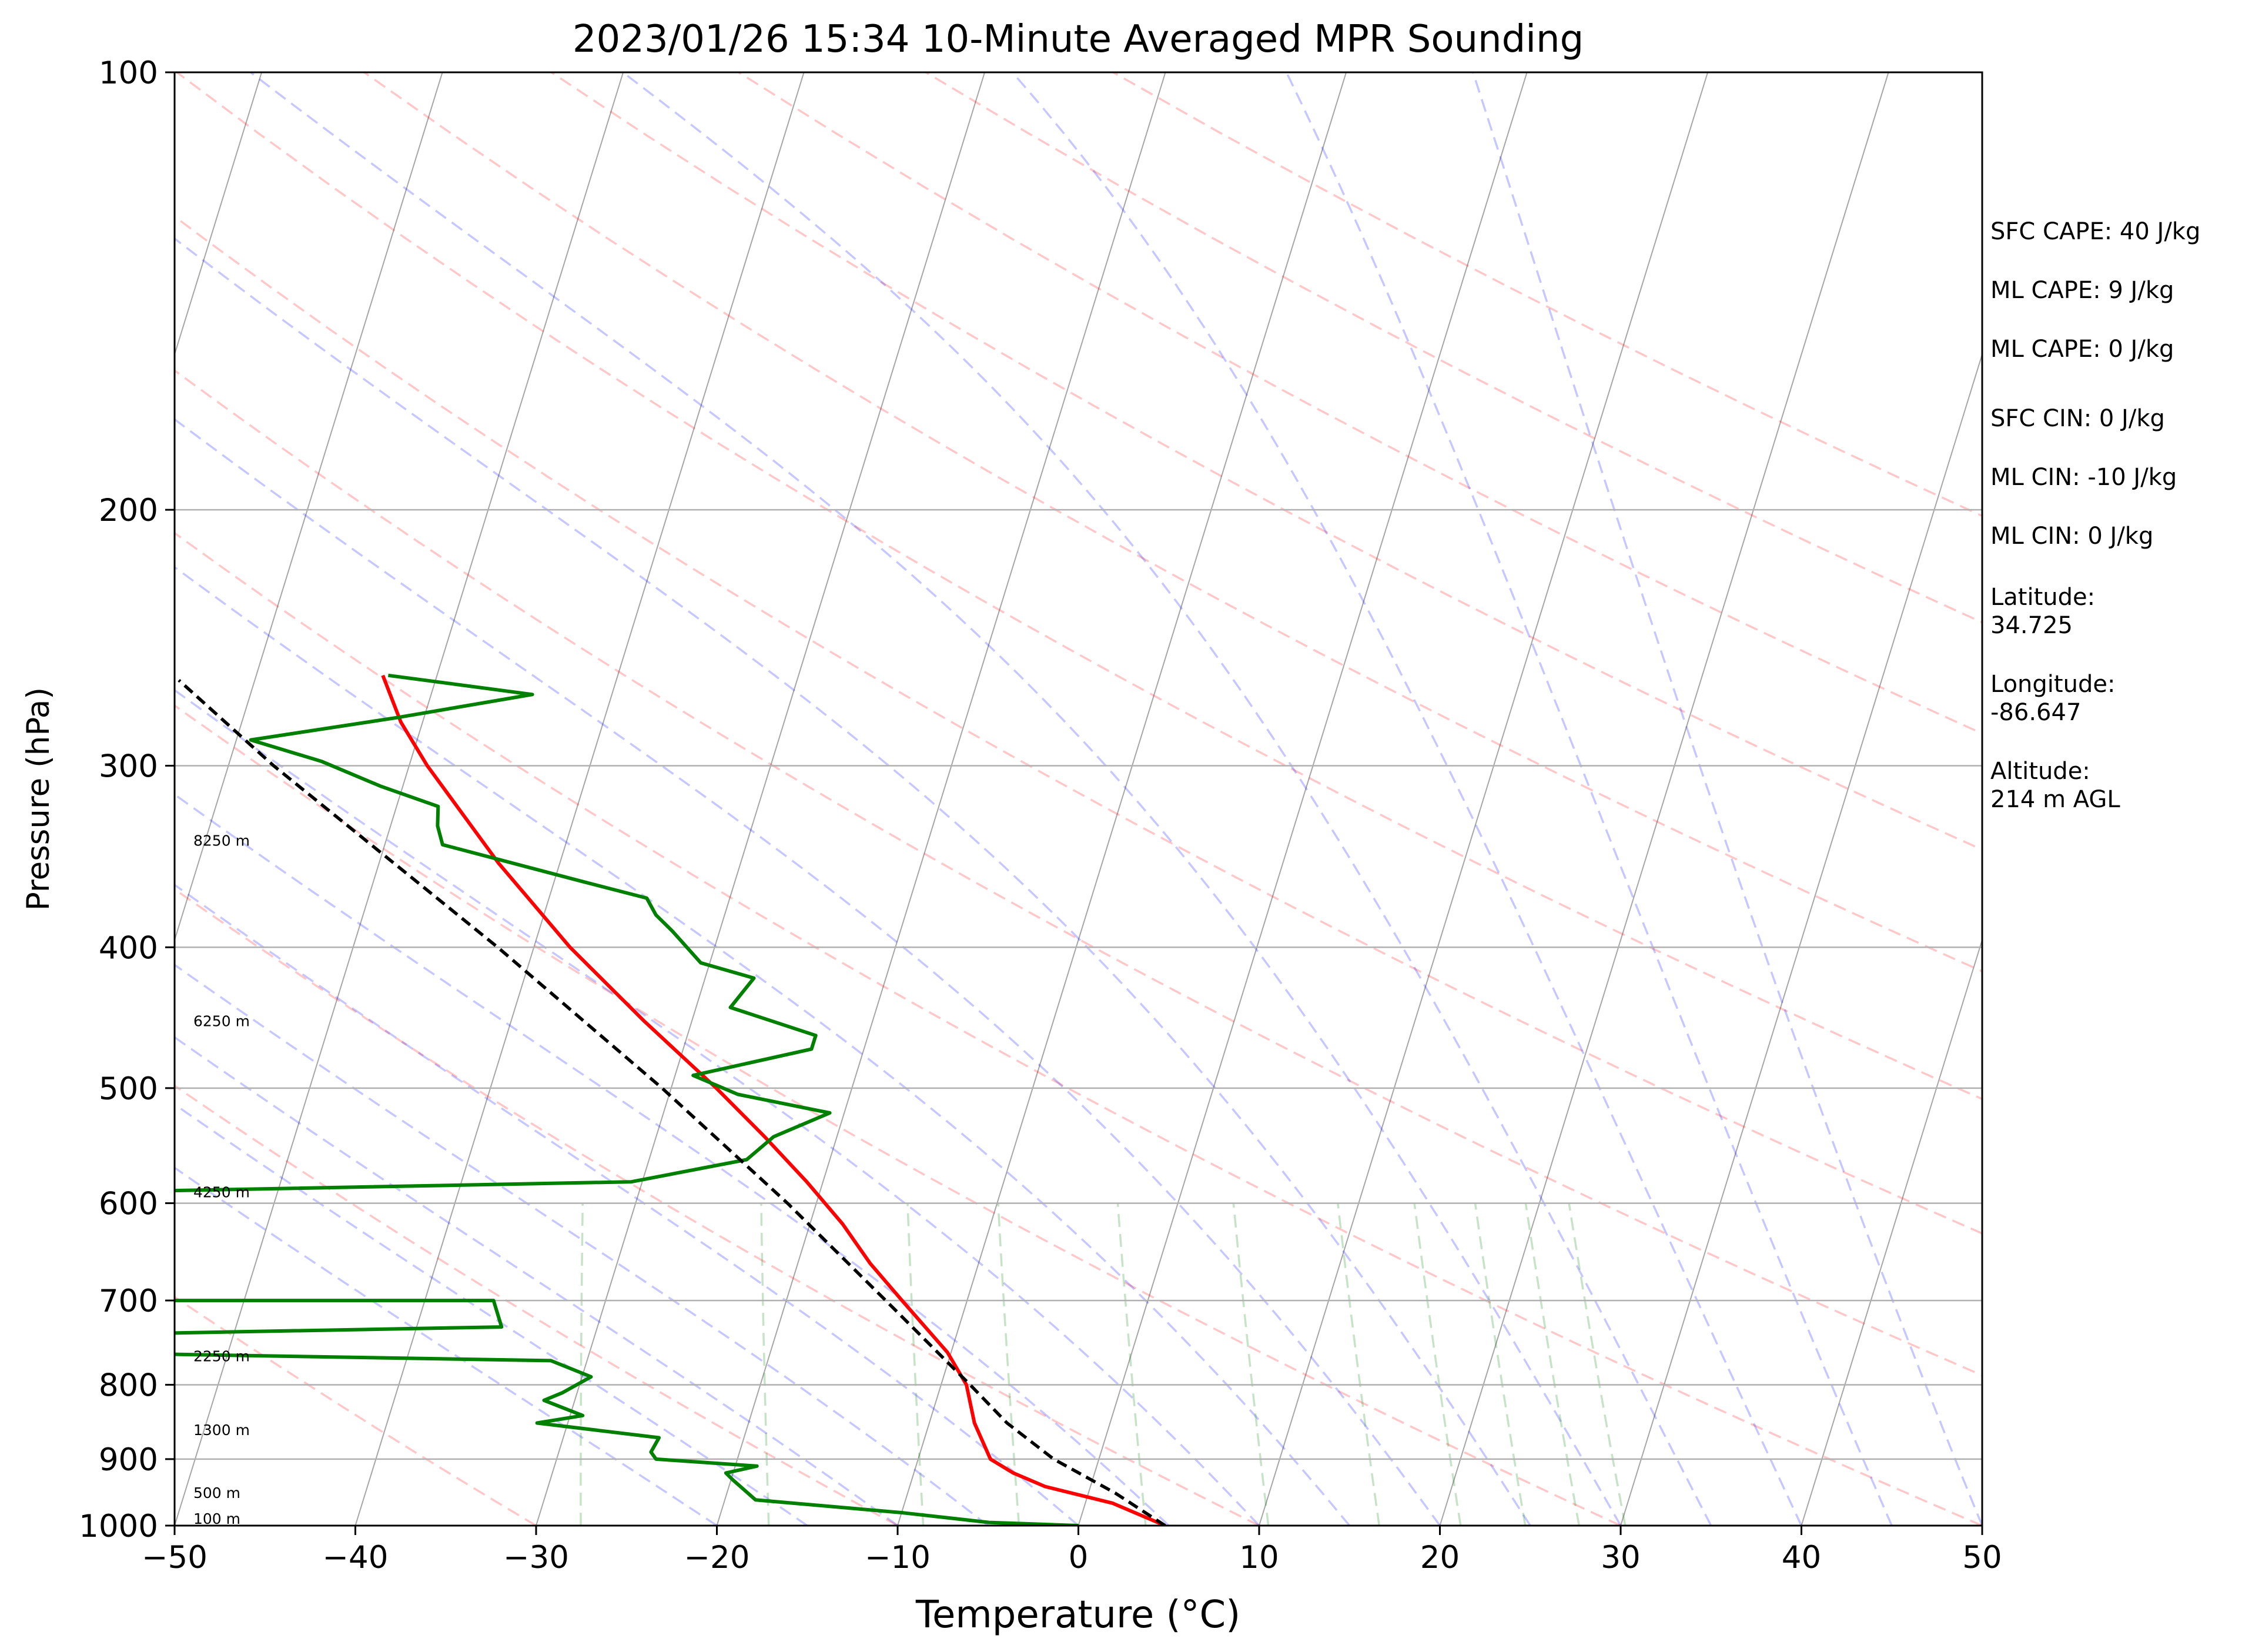  I want to click on latitude-label: Latitude:, so click(2043, 598).